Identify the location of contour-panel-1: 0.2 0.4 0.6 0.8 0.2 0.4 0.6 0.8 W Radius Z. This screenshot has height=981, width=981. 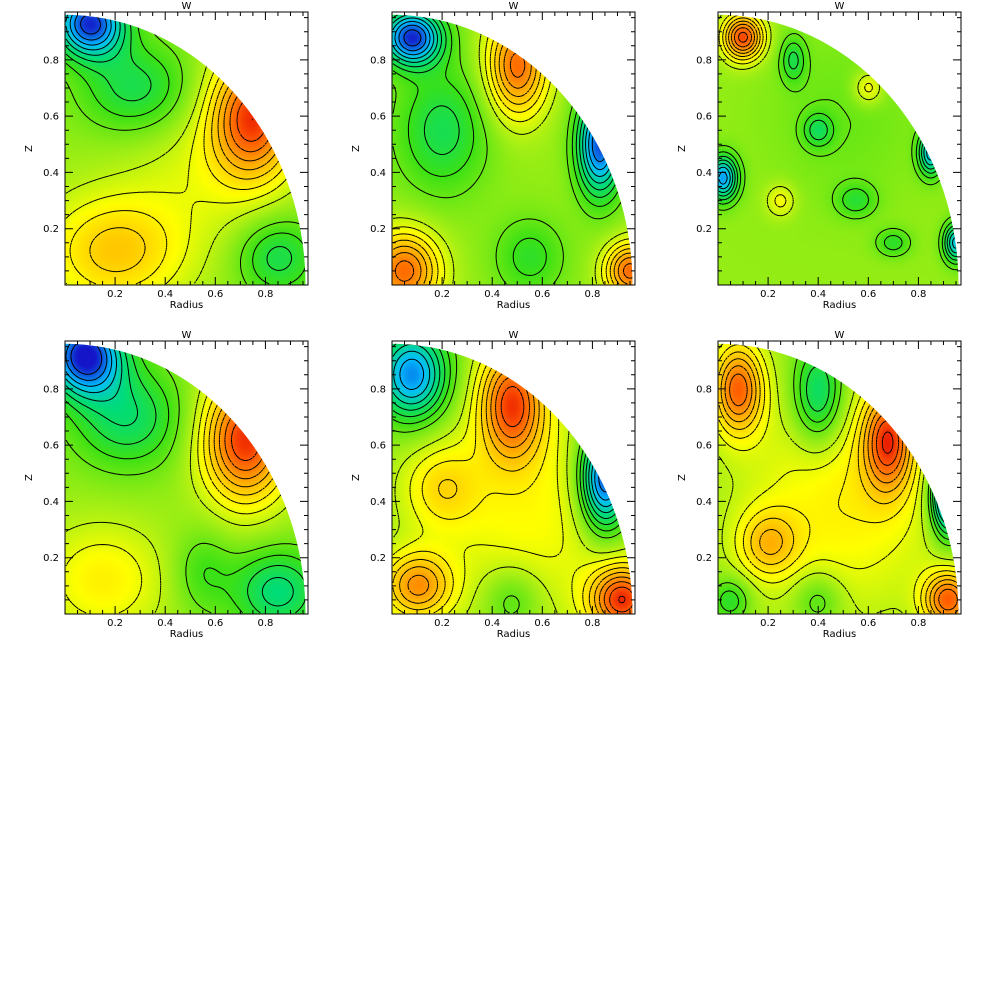
(166, 156).